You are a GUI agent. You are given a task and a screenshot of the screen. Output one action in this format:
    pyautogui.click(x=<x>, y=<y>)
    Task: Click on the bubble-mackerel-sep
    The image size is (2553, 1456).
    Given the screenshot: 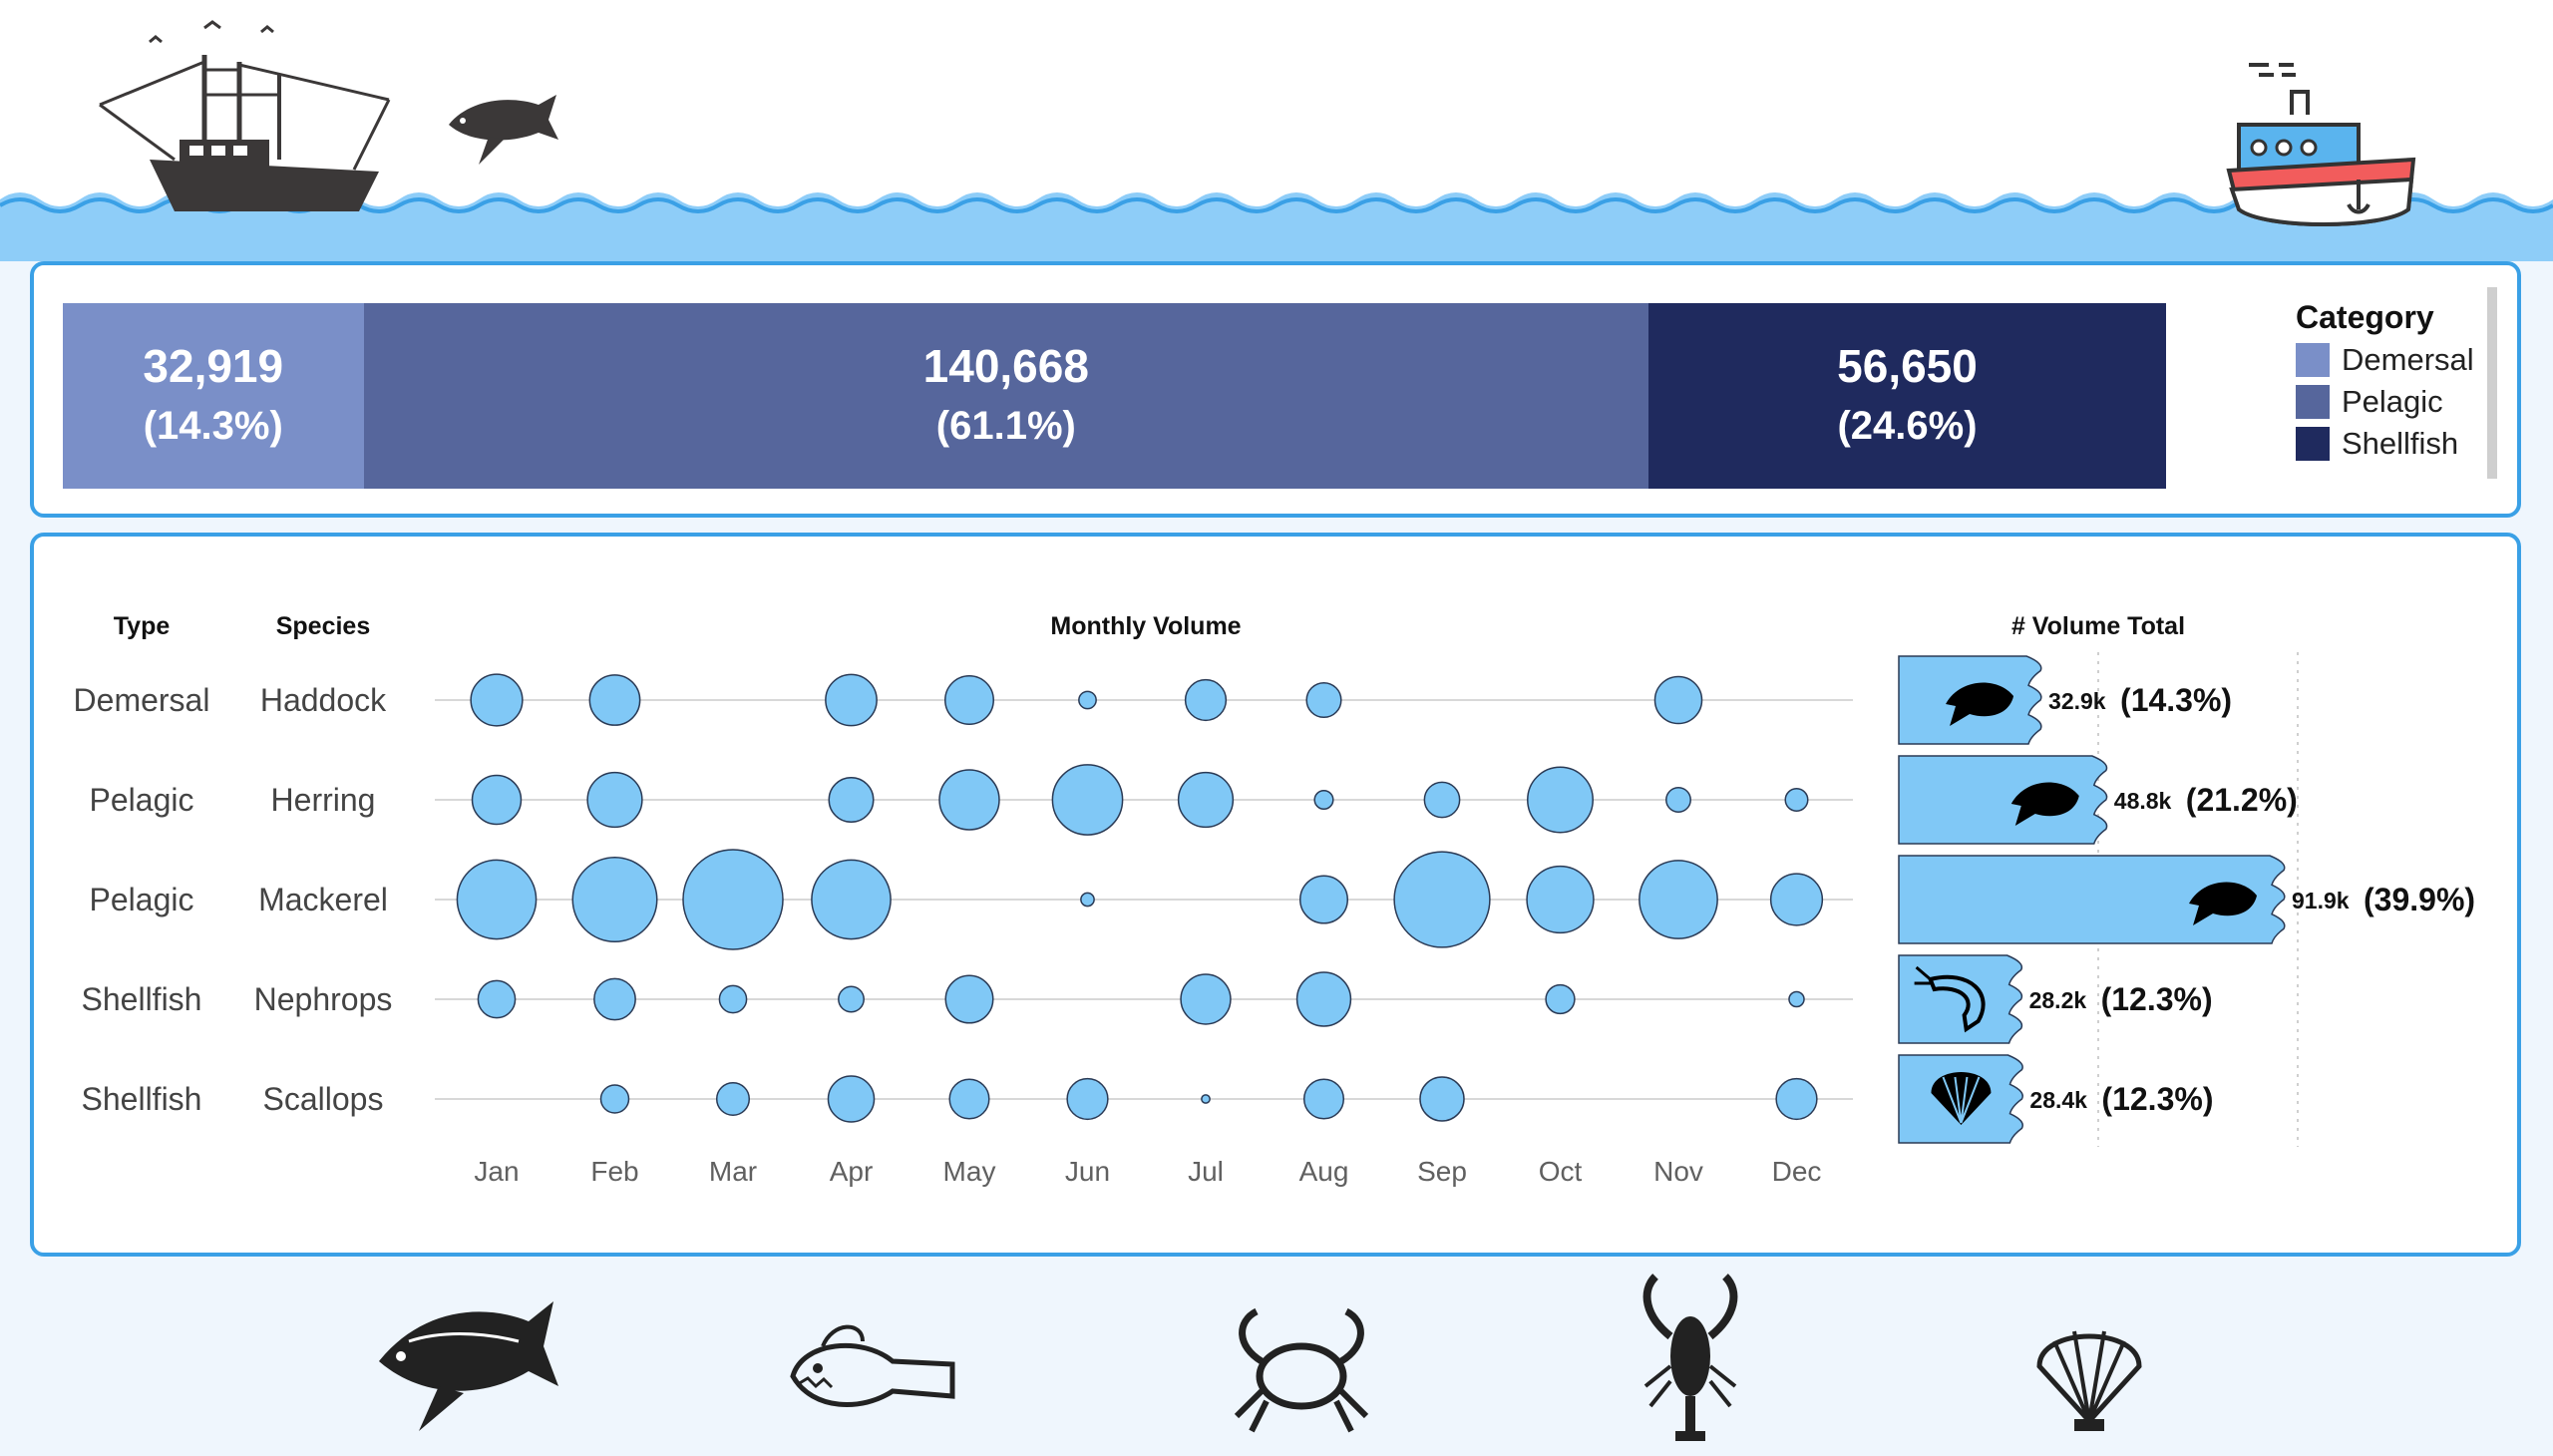 What is the action you would take?
    pyautogui.click(x=1442, y=899)
    